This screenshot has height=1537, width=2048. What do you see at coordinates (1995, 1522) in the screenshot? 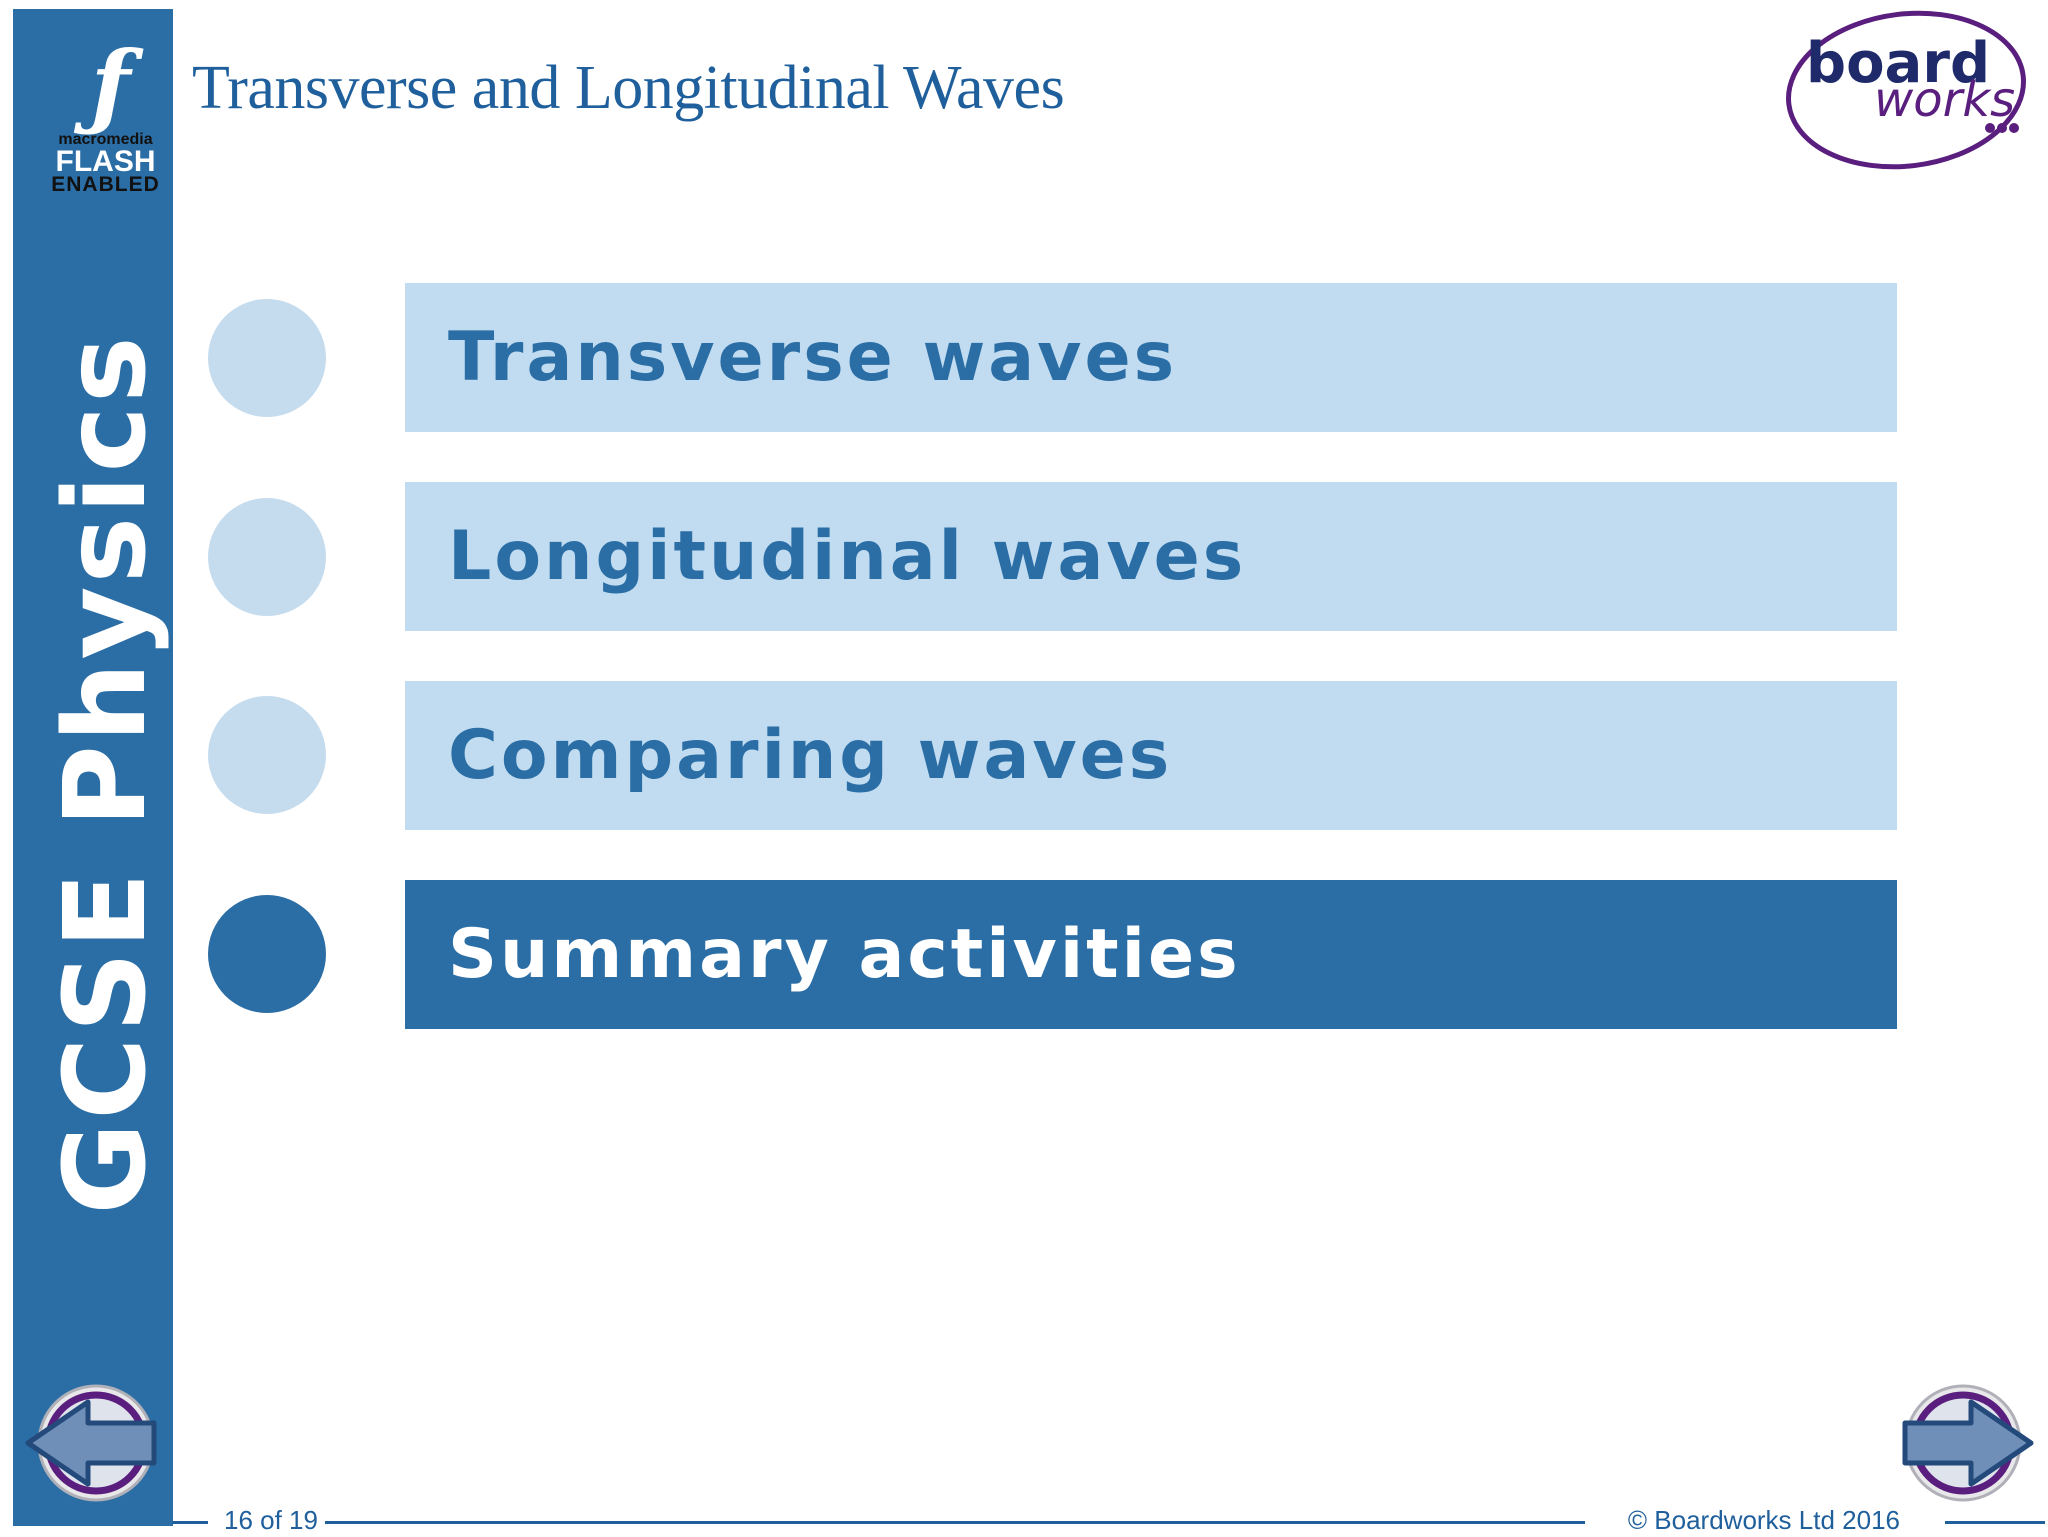
I see `footer-divider-right` at bounding box center [1995, 1522].